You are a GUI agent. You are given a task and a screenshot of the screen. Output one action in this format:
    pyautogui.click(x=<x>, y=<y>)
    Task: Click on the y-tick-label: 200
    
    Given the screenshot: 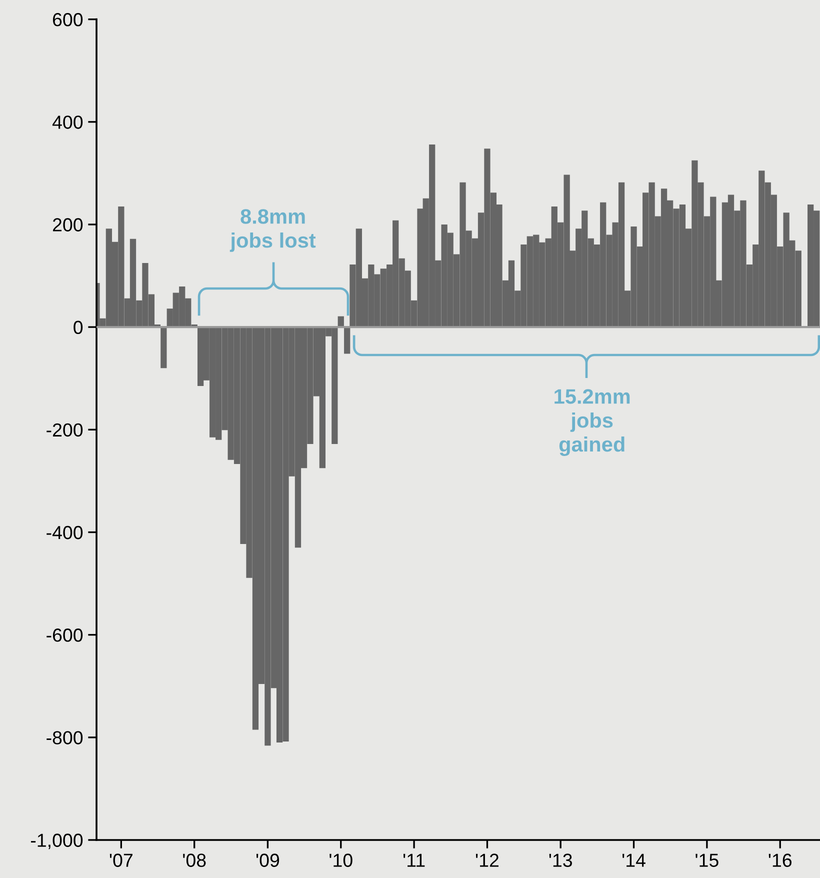 What is the action you would take?
    pyautogui.click(x=67, y=225)
    